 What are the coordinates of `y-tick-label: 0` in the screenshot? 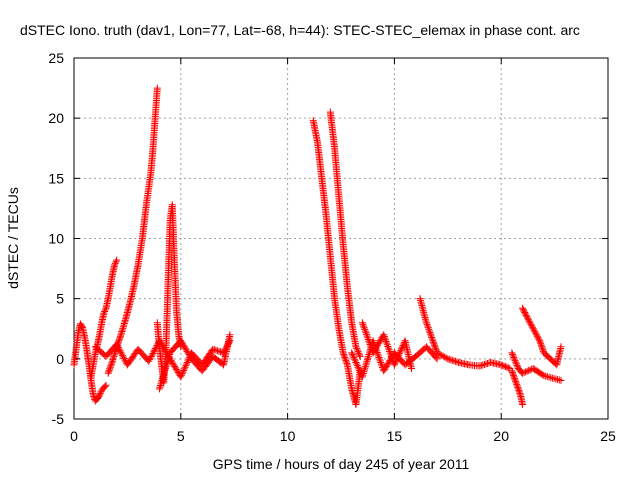 It's located at (60, 359).